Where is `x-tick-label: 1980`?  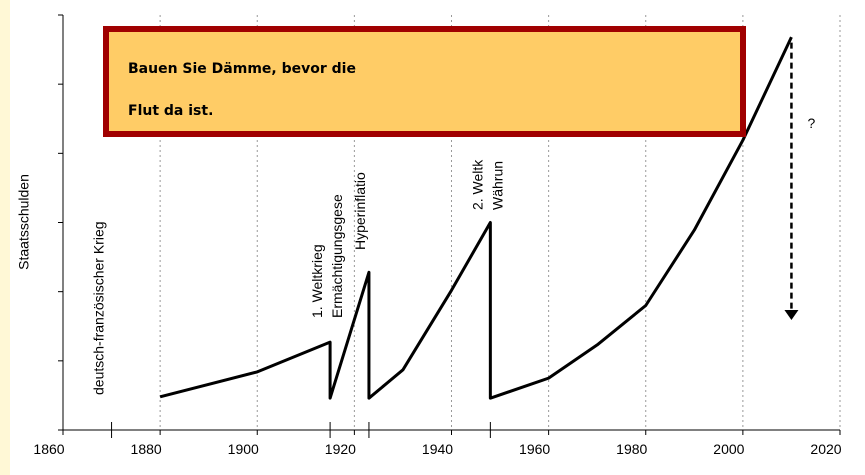
x-tick-label: 1980 is located at coordinates (631, 449).